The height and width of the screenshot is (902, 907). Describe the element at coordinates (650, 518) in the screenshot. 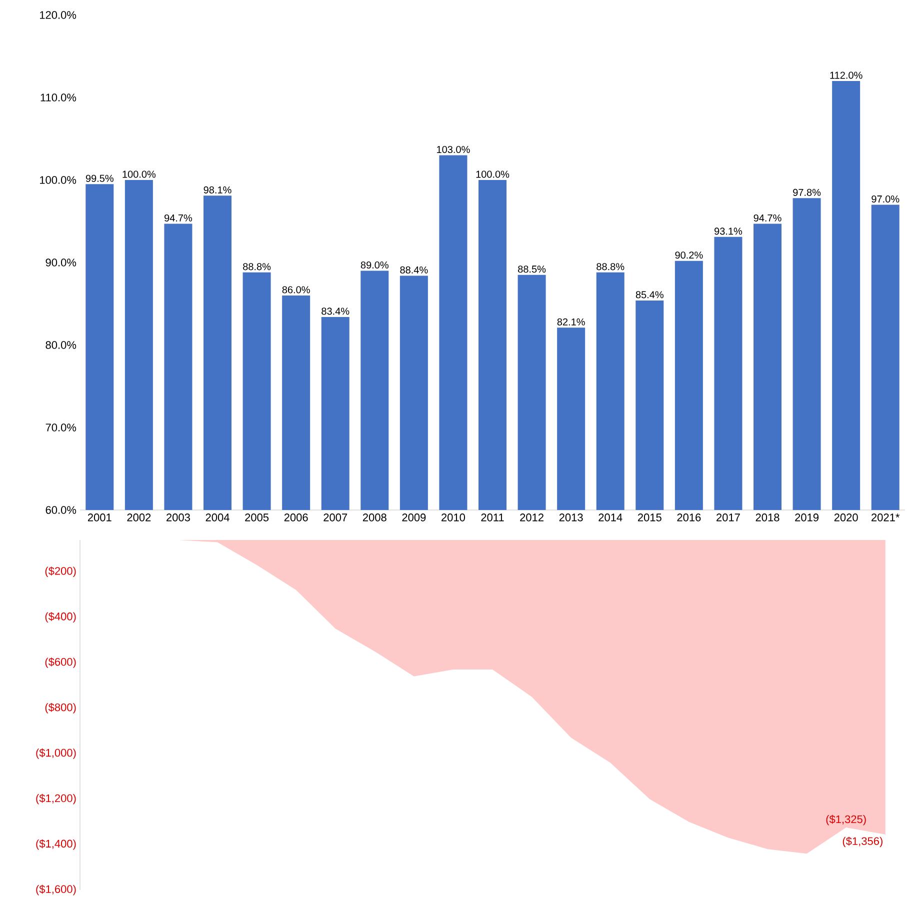

I see `x-tick-label: 2015` at that location.